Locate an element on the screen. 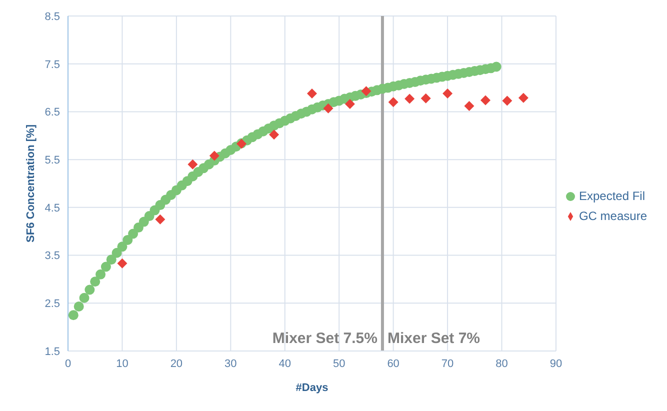 Image resolution: width=667 pixels, height=411 pixels. x-axis-title: #Days is located at coordinates (312, 388).